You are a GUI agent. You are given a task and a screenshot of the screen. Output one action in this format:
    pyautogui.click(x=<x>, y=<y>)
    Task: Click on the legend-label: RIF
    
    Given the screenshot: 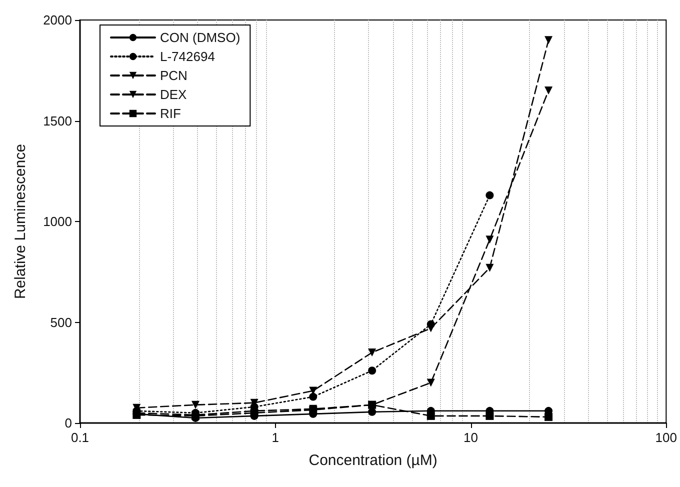 What is the action you would take?
    pyautogui.click(x=170, y=113)
    